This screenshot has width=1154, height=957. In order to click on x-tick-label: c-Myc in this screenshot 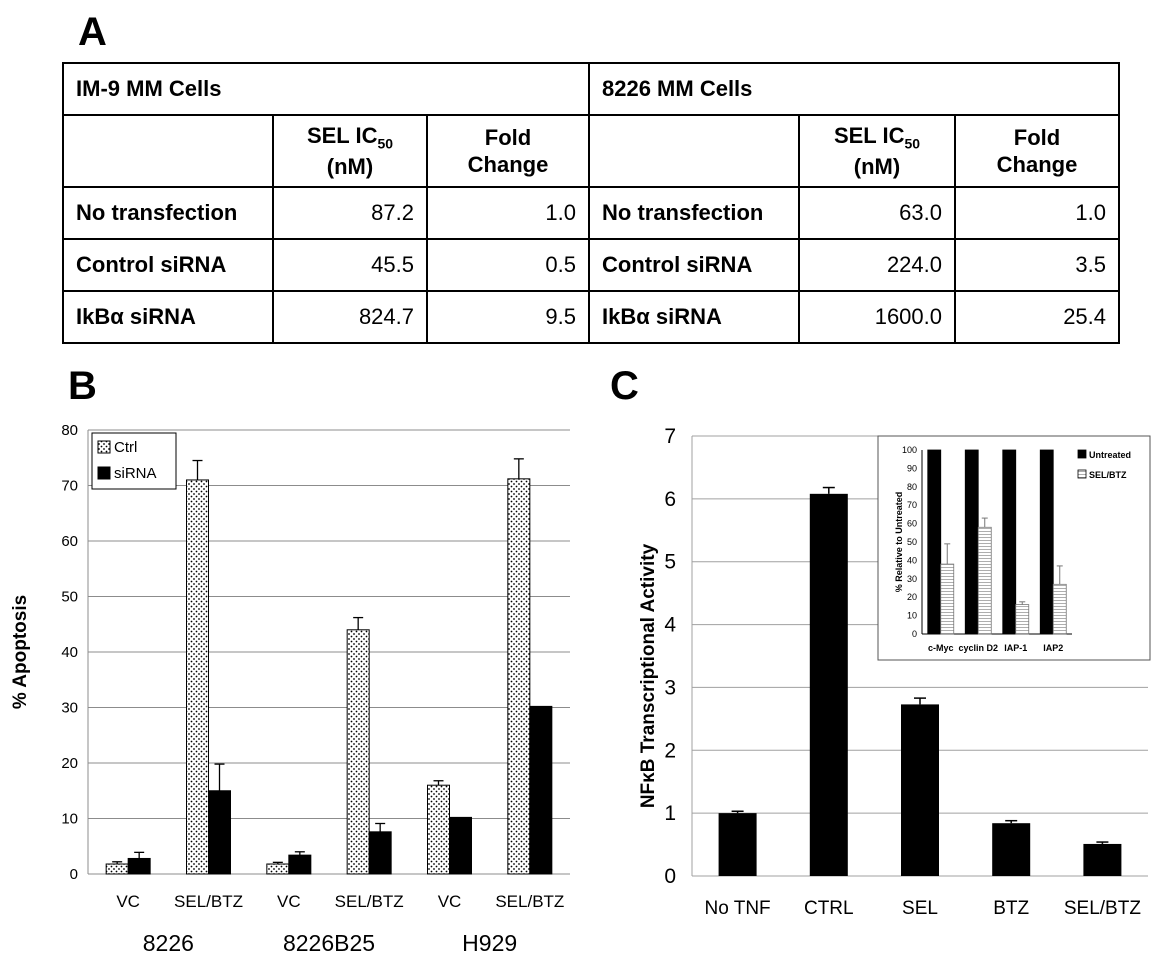, I will do `click(941, 648)`.